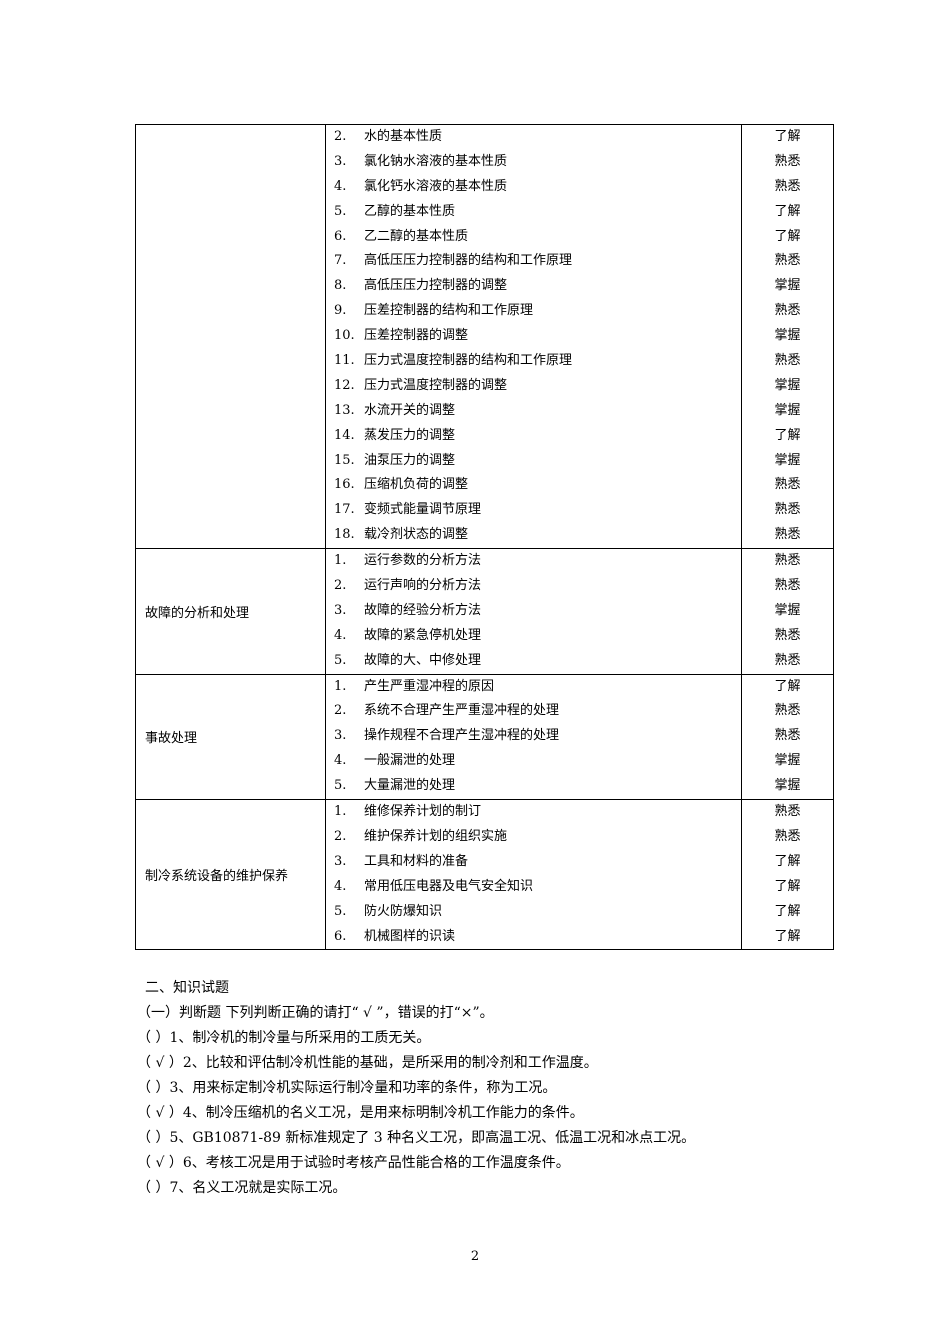 Image resolution: width=950 pixels, height=1344 pixels. What do you see at coordinates (533, 162) in the screenshot?
I see `list-item: 3. 氯化钠水溶液的基本性质` at bounding box center [533, 162].